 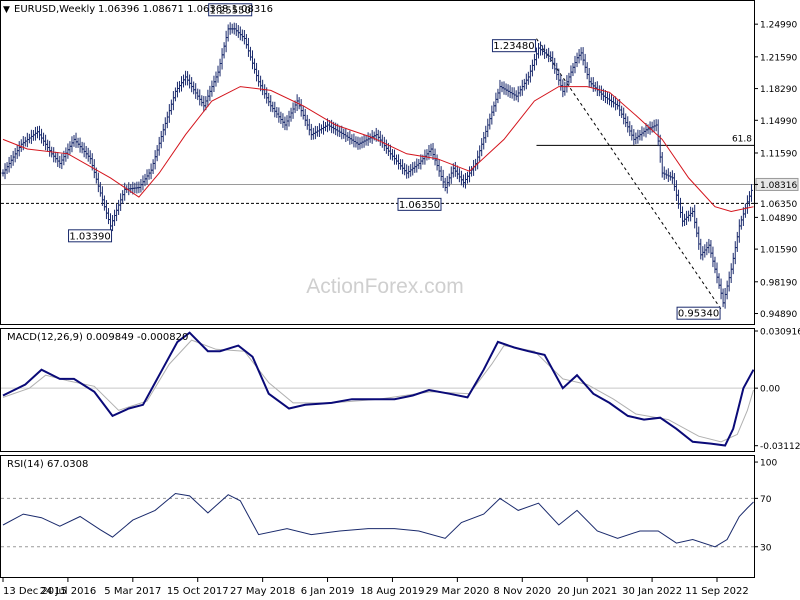 I want to click on symbol-label: EURUSD,Weekly, so click(x=54, y=9).